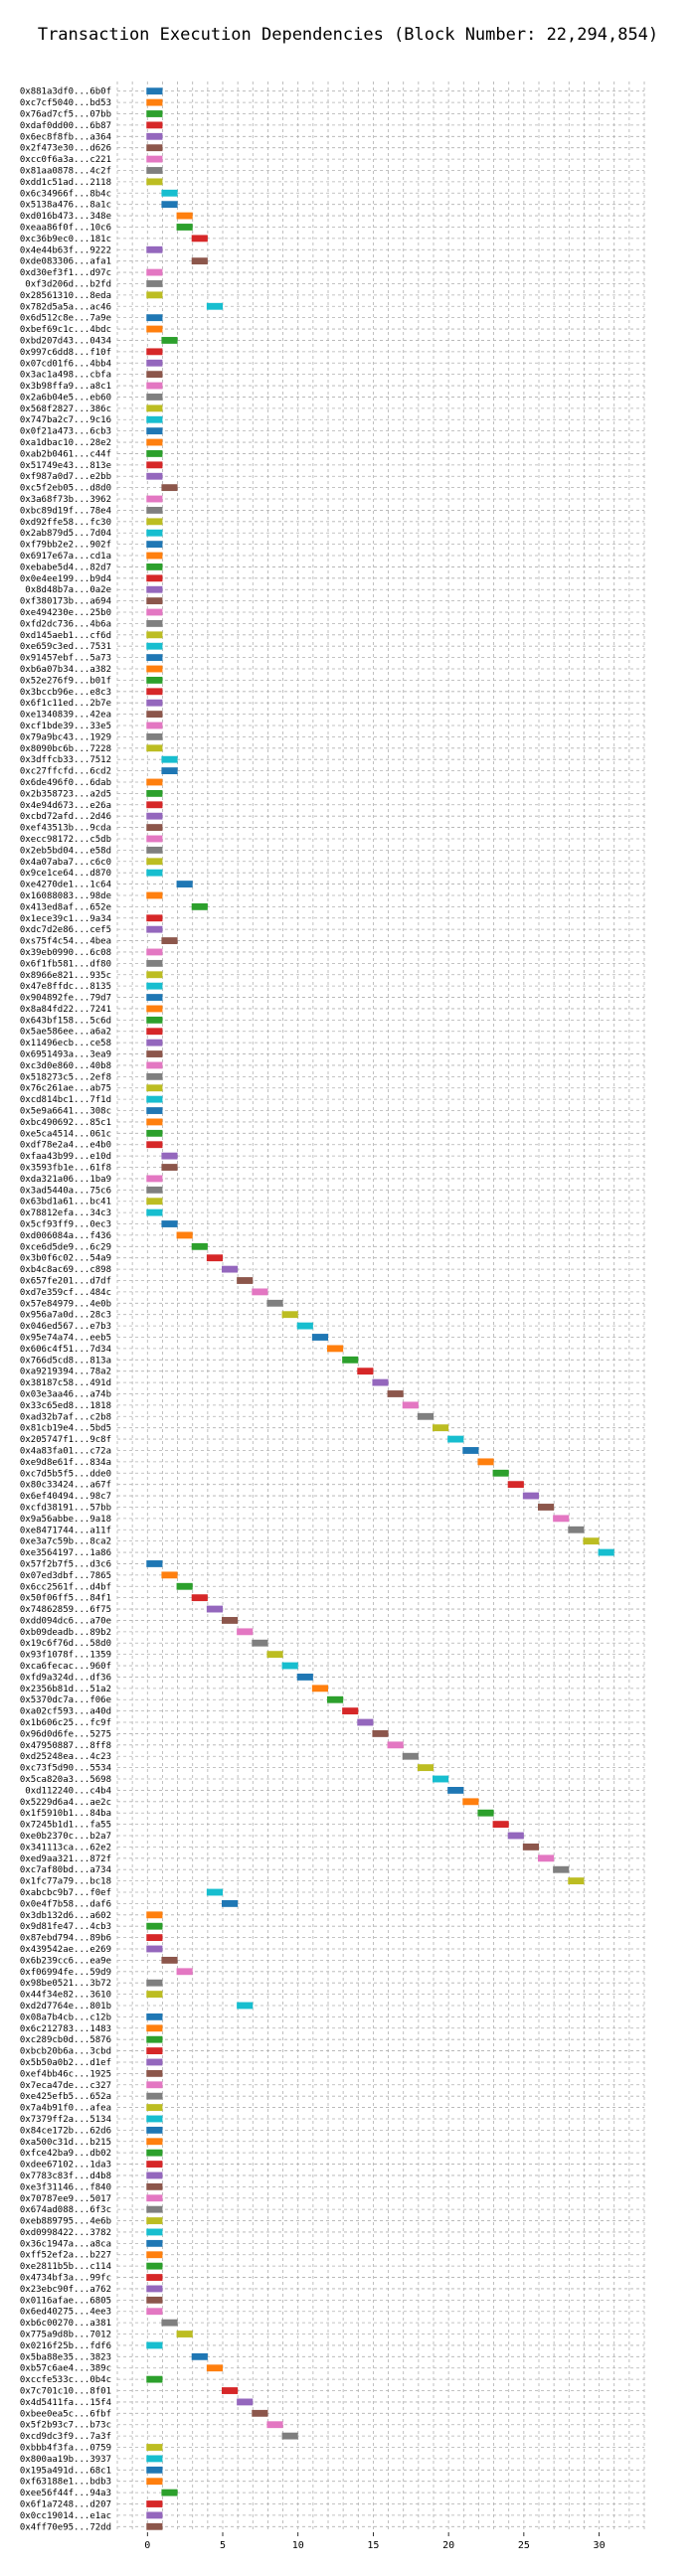  Describe the element at coordinates (66, 1803) in the screenshot. I see `y-tick-label: 0x5229d6a4...ae2c` at that location.